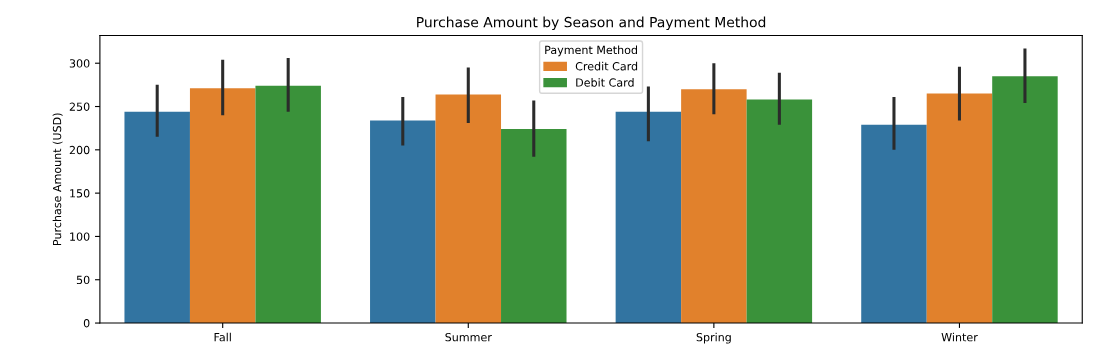  Describe the element at coordinates (713, 338) in the screenshot. I see `x-tick-label: Spring` at that location.